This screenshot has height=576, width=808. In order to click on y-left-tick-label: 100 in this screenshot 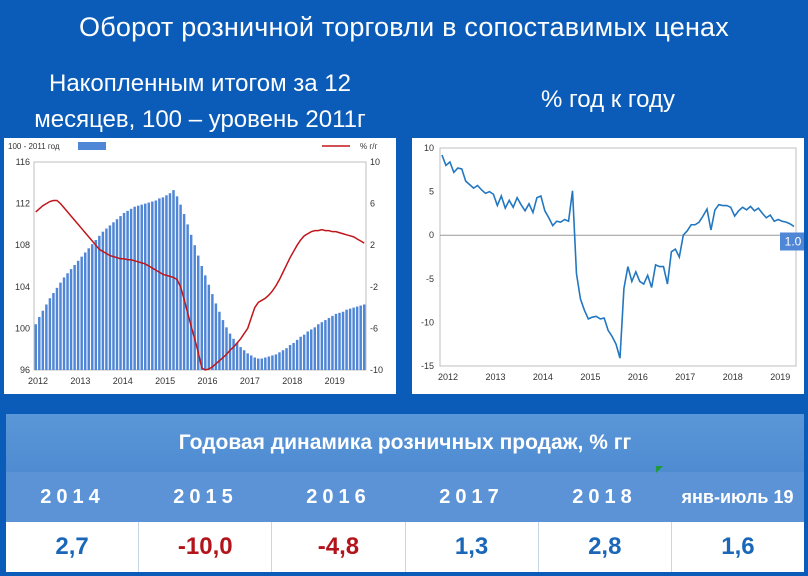, I will do `click(22, 328)`.